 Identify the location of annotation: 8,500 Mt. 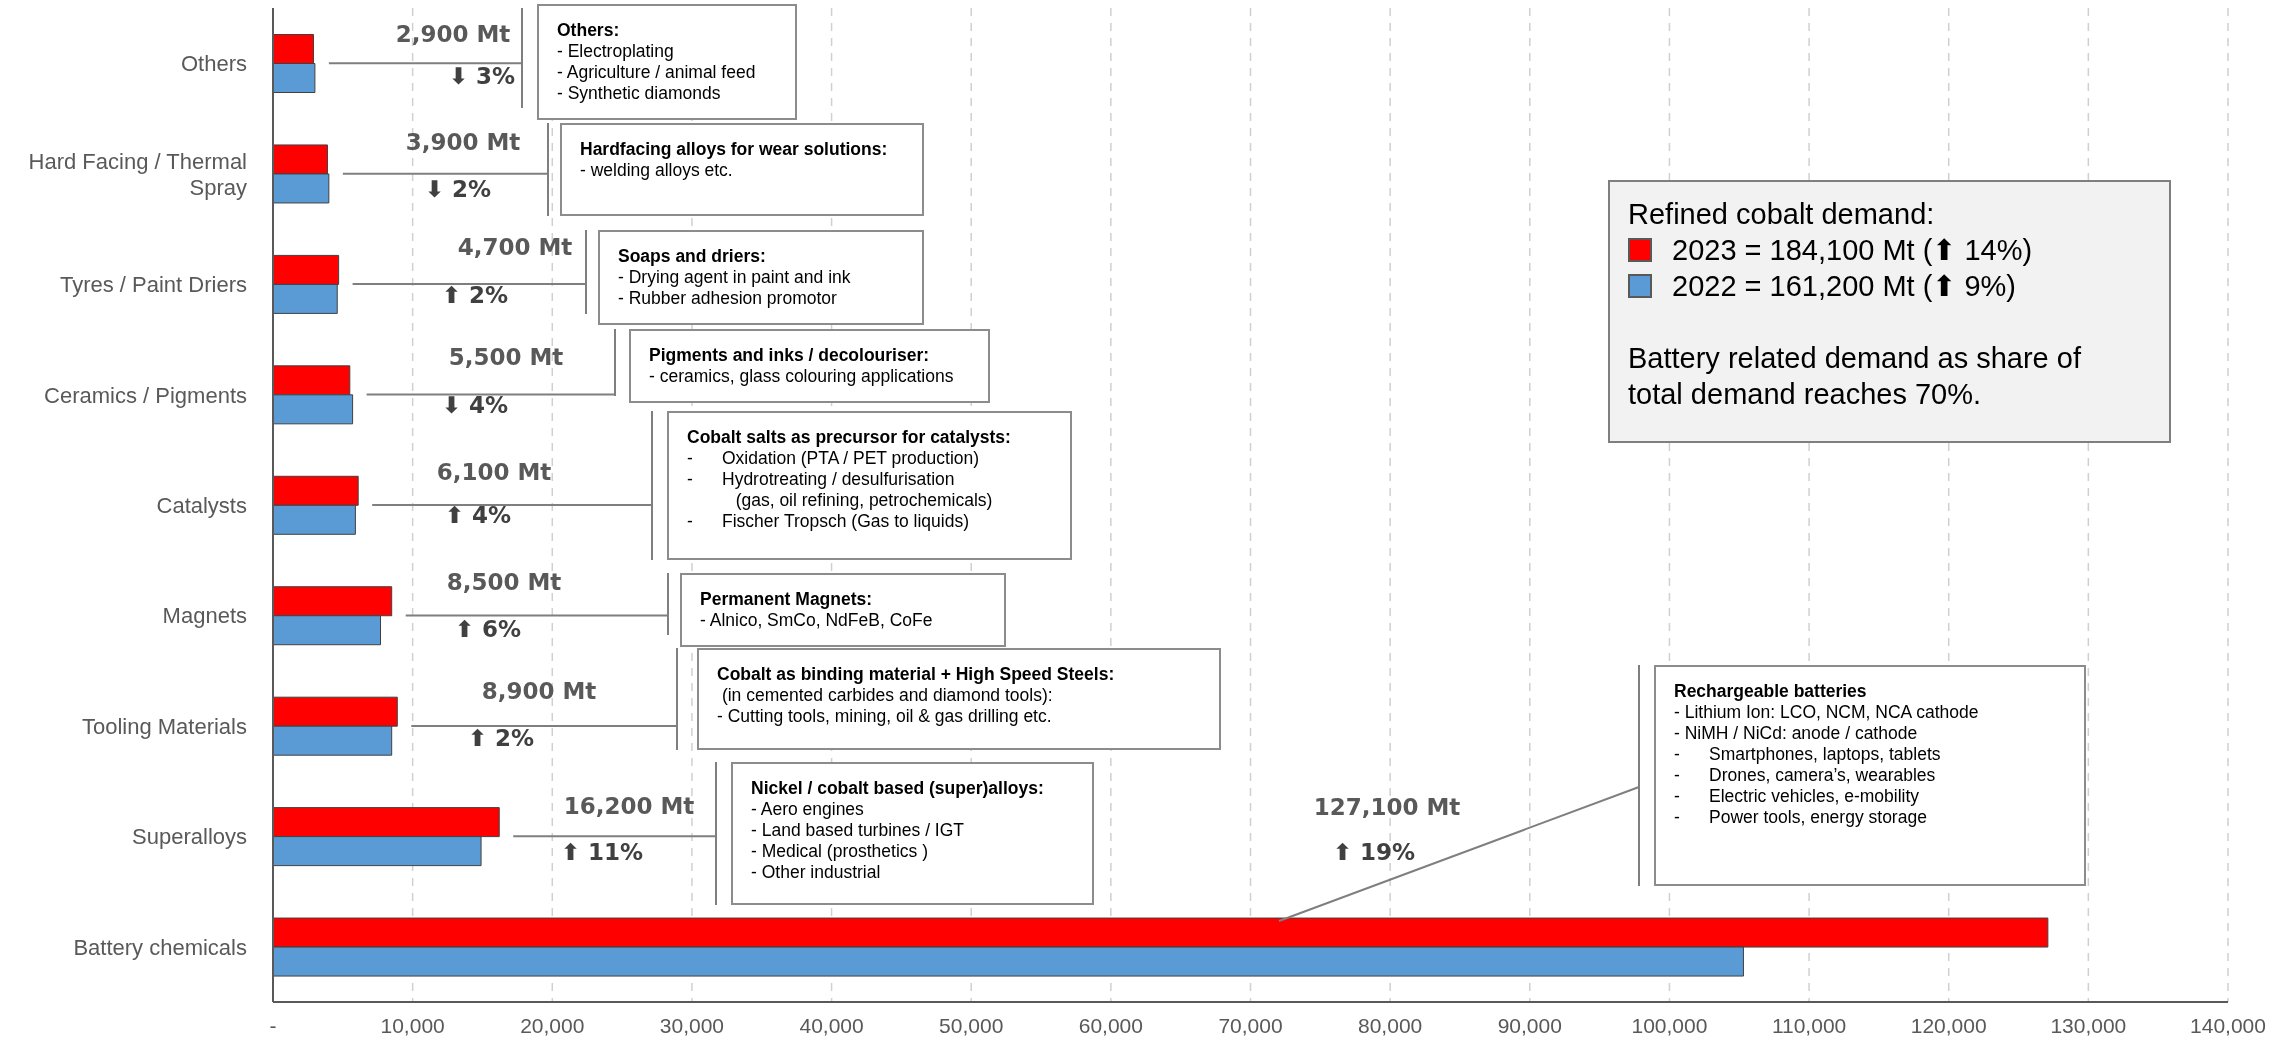
(504, 582).